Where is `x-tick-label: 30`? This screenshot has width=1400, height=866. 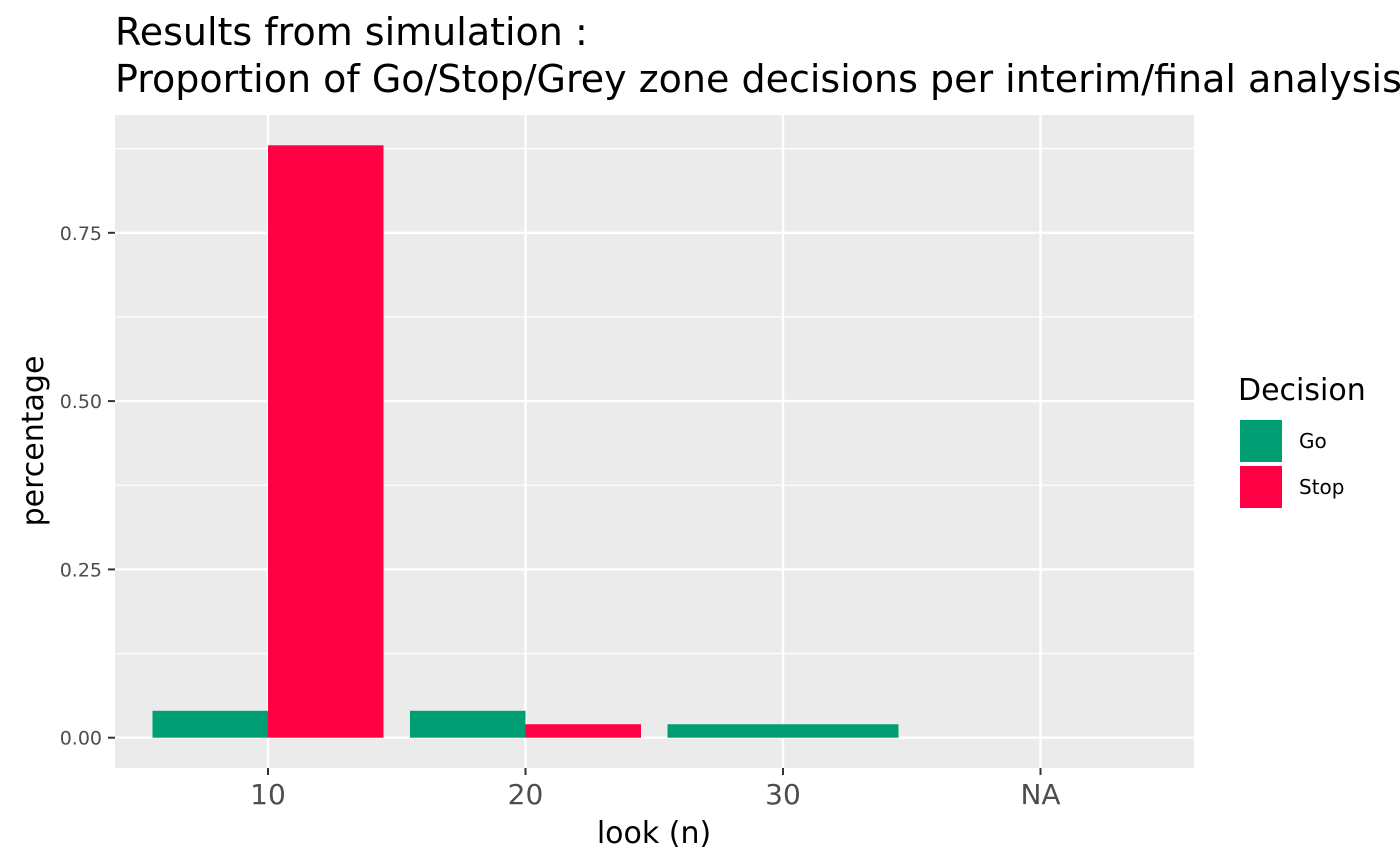
x-tick-label: 30 is located at coordinates (783, 794).